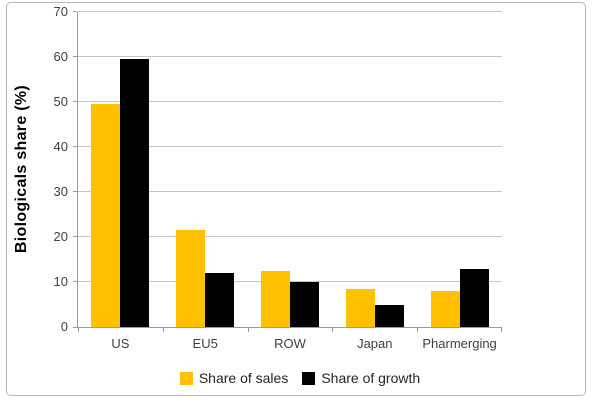 This screenshot has width=600, height=405. Describe the element at coordinates (374, 169) in the screenshot. I see `bar-group-japan` at that location.